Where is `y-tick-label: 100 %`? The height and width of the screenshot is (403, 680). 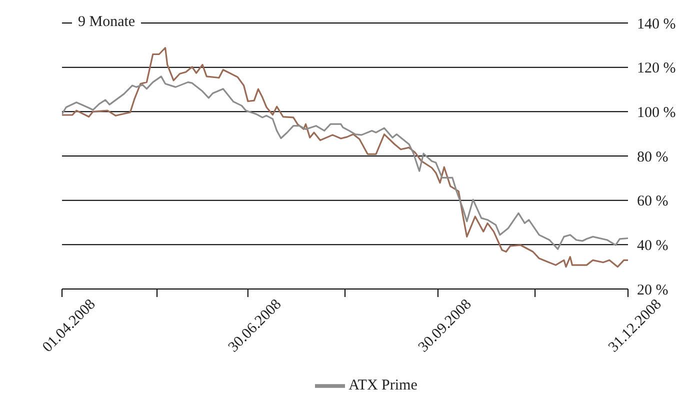
y-tick-label: 100 % is located at coordinates (656, 112).